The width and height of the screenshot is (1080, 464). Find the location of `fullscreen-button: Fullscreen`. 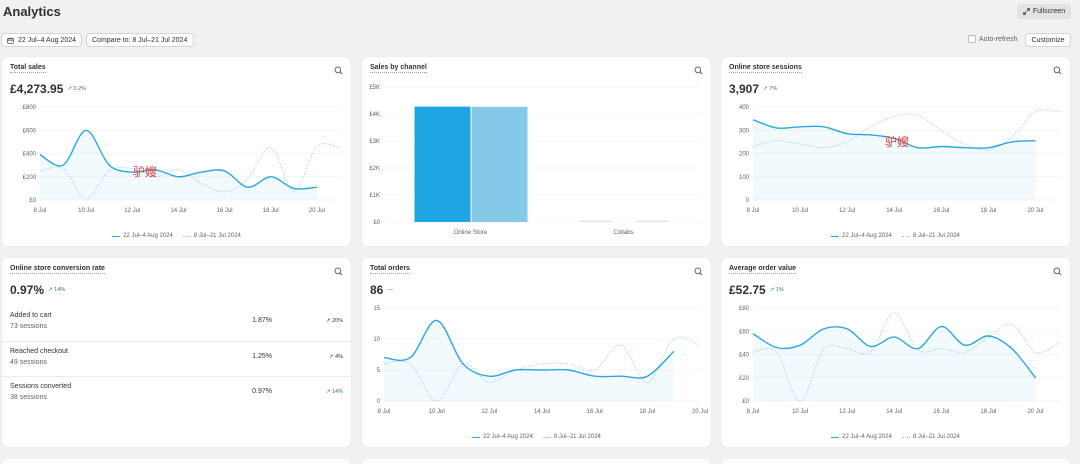

fullscreen-button: Fullscreen is located at coordinates (1044, 11).